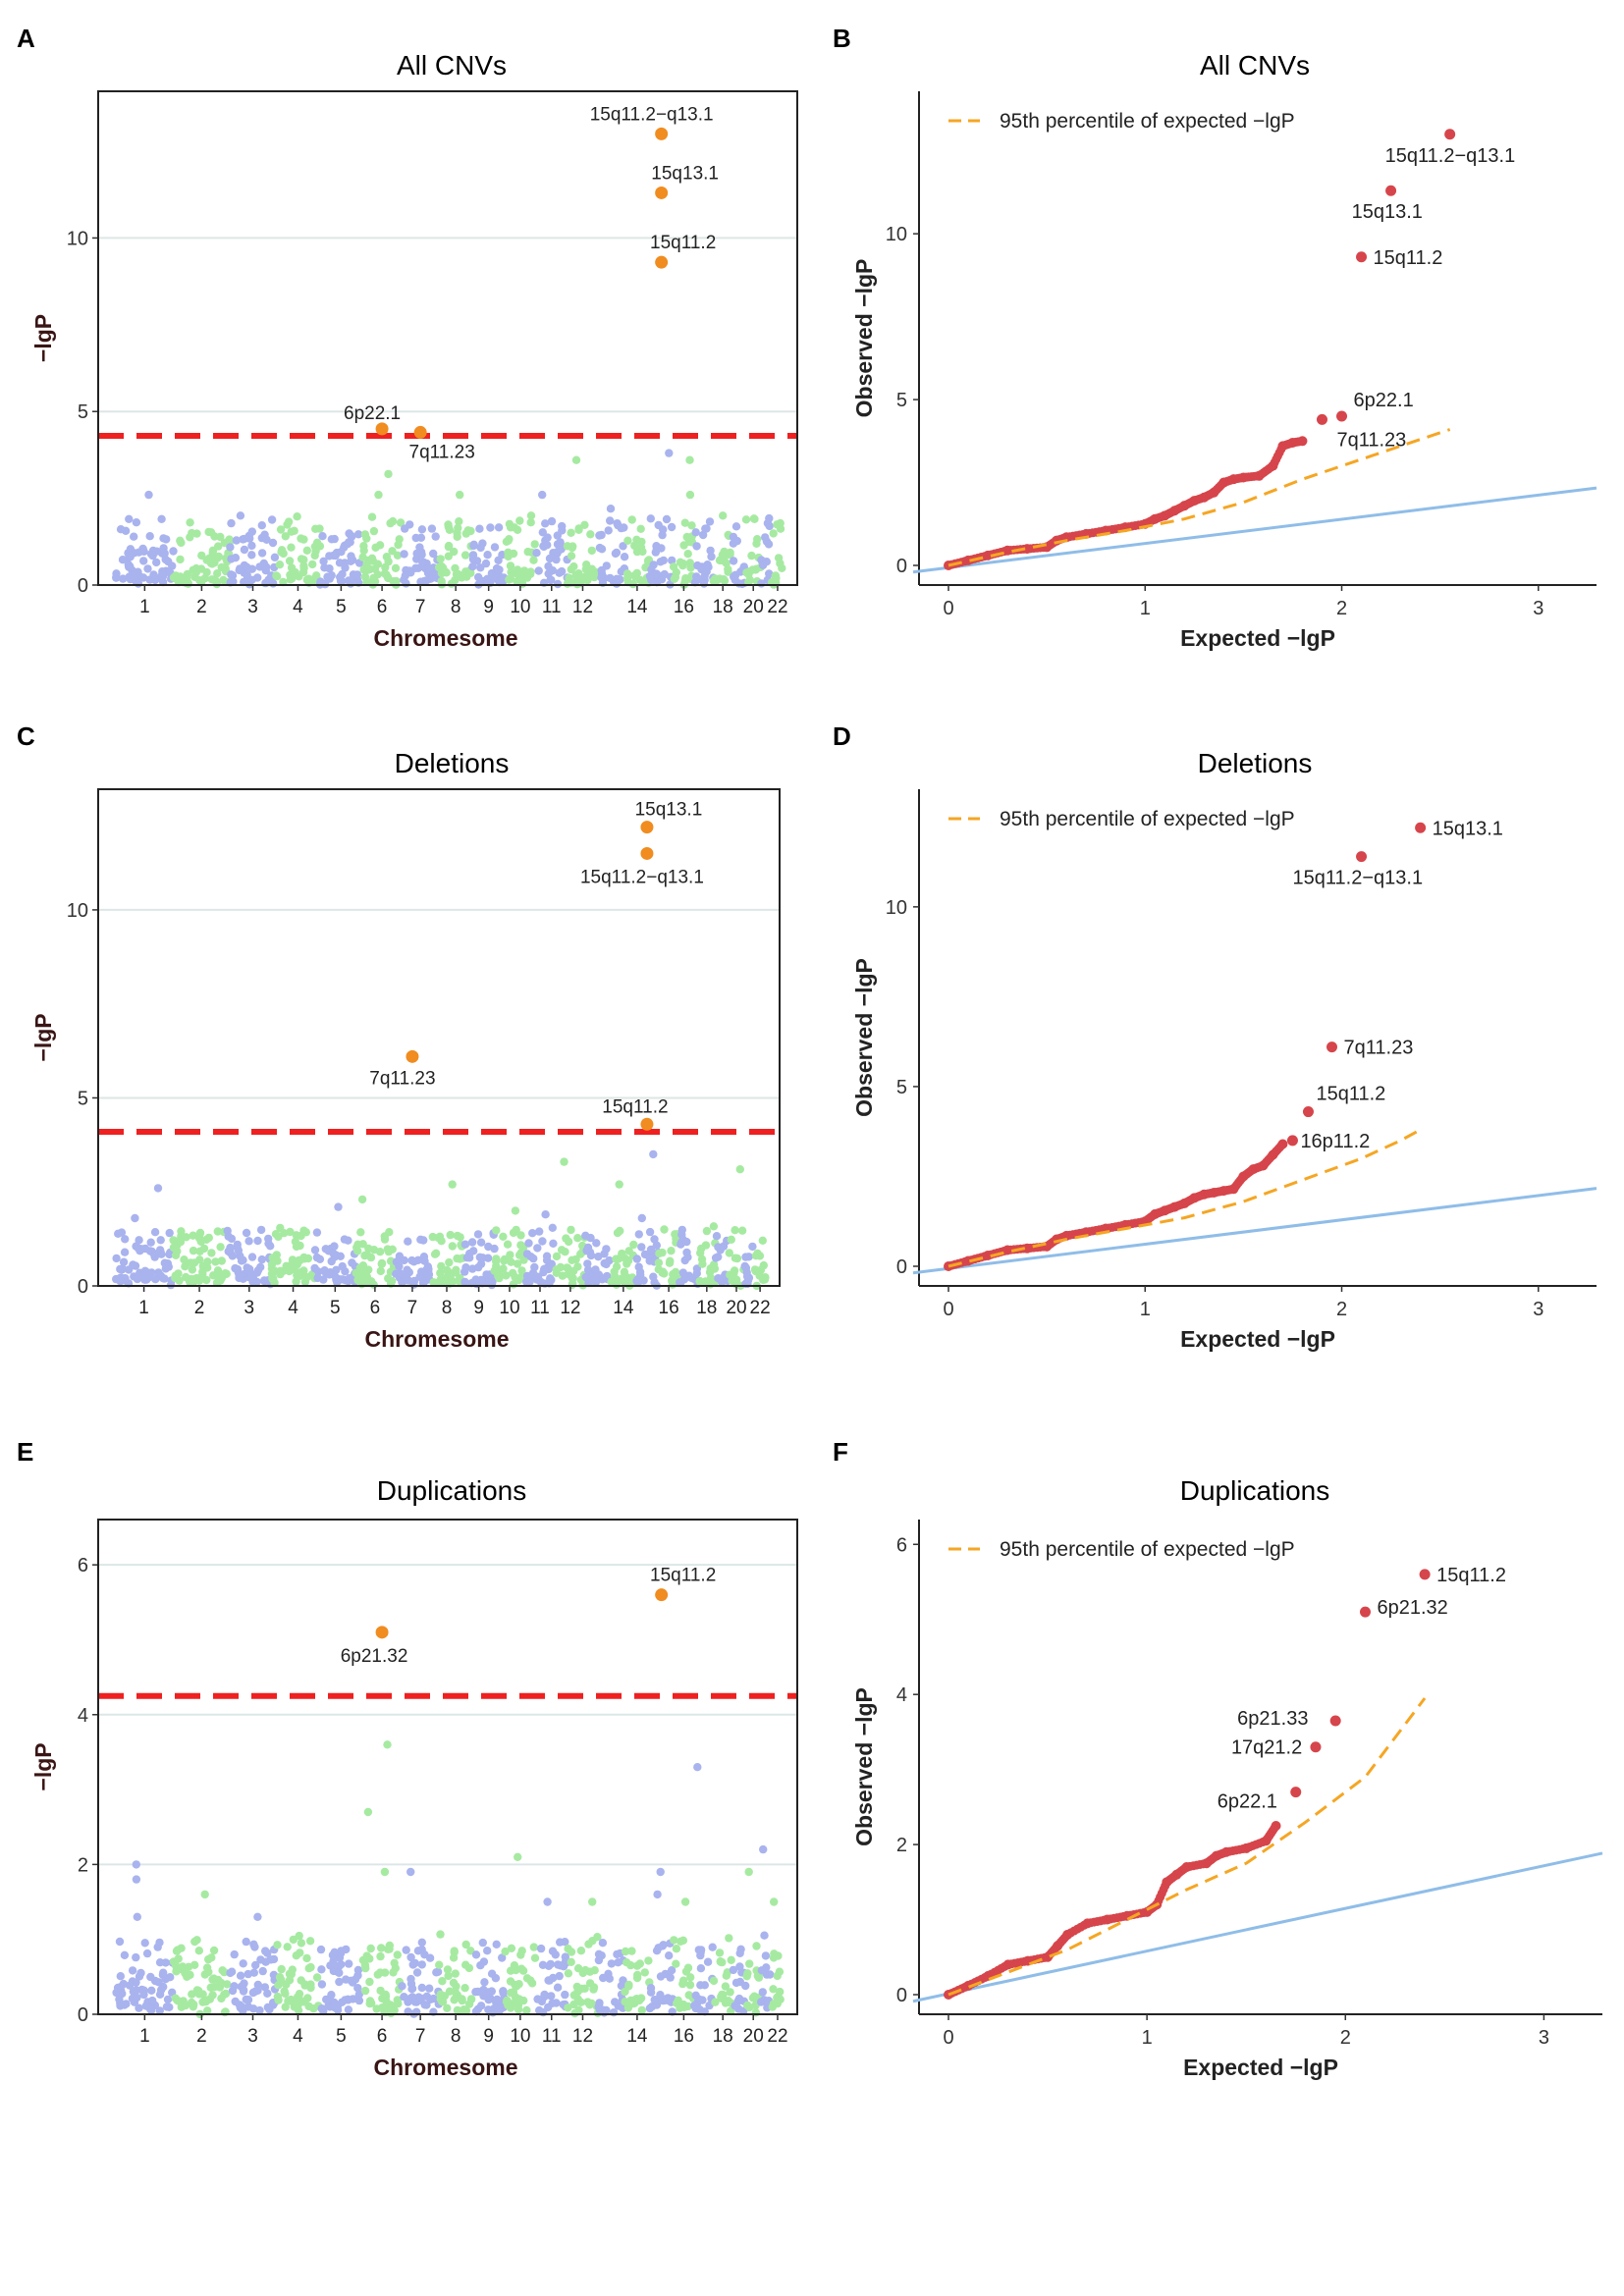 Image resolution: width=1624 pixels, height=2296 pixels. What do you see at coordinates (901, 1695) in the screenshot?
I see `y-tick-label: 4` at bounding box center [901, 1695].